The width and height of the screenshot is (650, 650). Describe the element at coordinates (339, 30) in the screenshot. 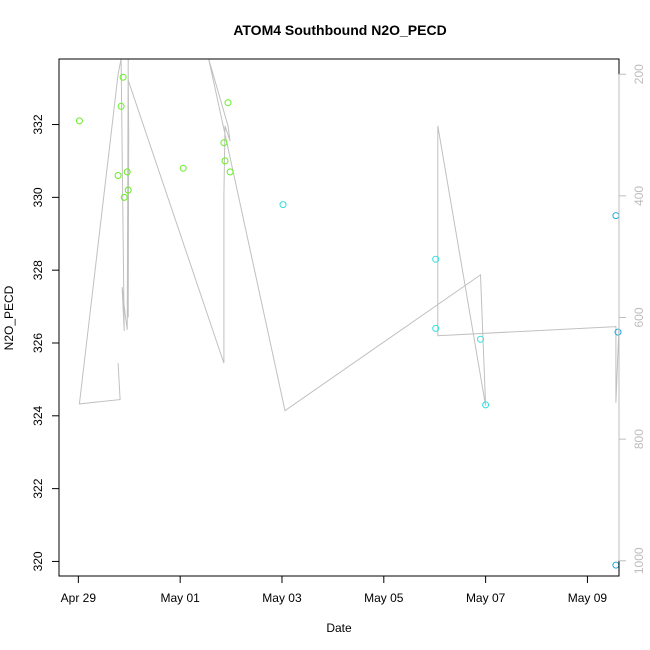

I see `chart-title: ATOM4 Southbound N2O_PECD` at that location.